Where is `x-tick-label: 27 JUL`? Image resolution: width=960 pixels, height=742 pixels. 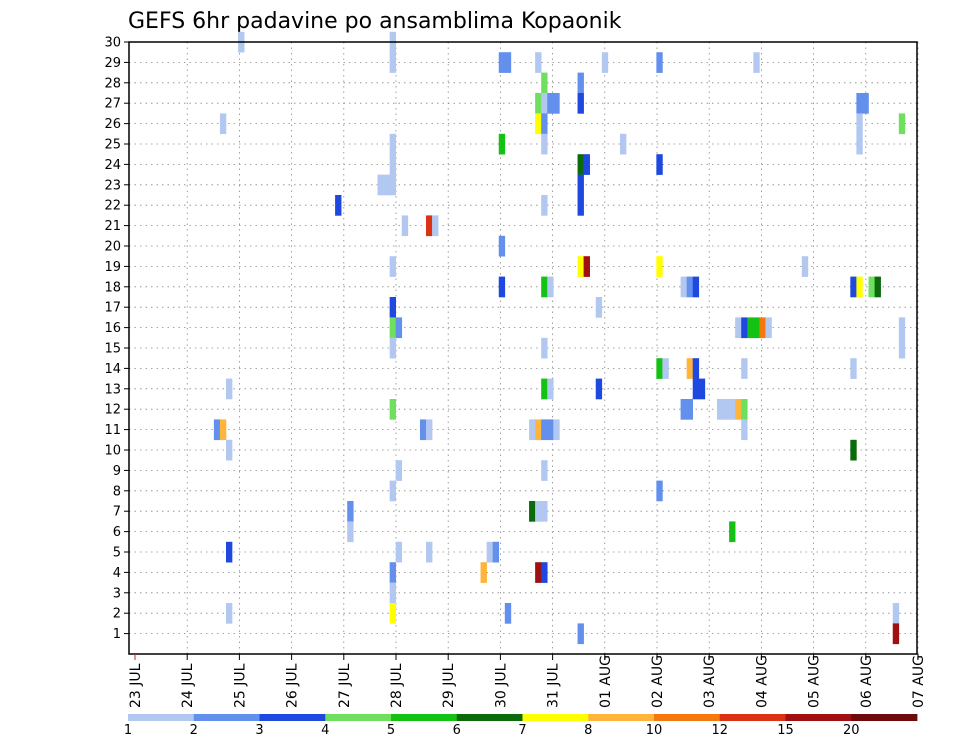 x-tick-label: 27 JUL is located at coordinates (345, 685).